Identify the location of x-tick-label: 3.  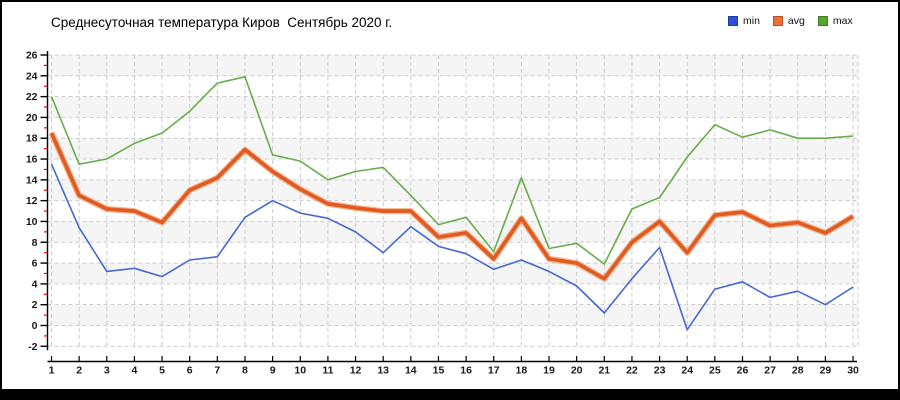
(107, 371).